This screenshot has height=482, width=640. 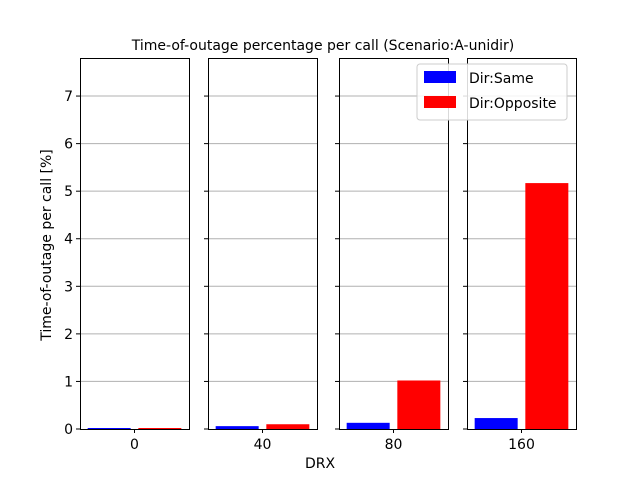 What do you see at coordinates (394, 445) in the screenshot?
I see `x-tick-label: 80` at bounding box center [394, 445].